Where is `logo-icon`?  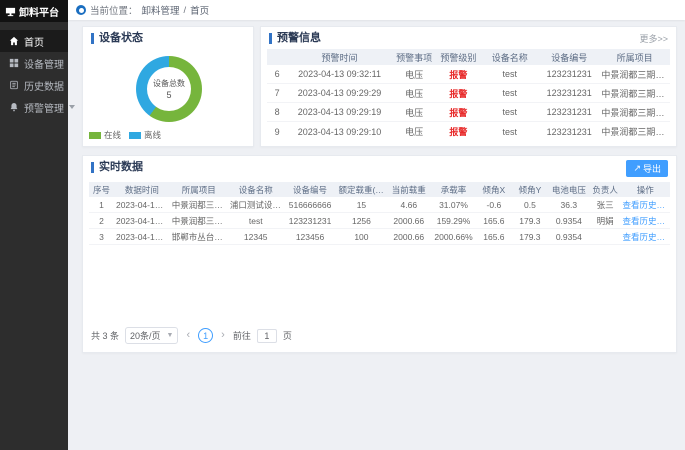
logo-icon is located at coordinates (10, 11).